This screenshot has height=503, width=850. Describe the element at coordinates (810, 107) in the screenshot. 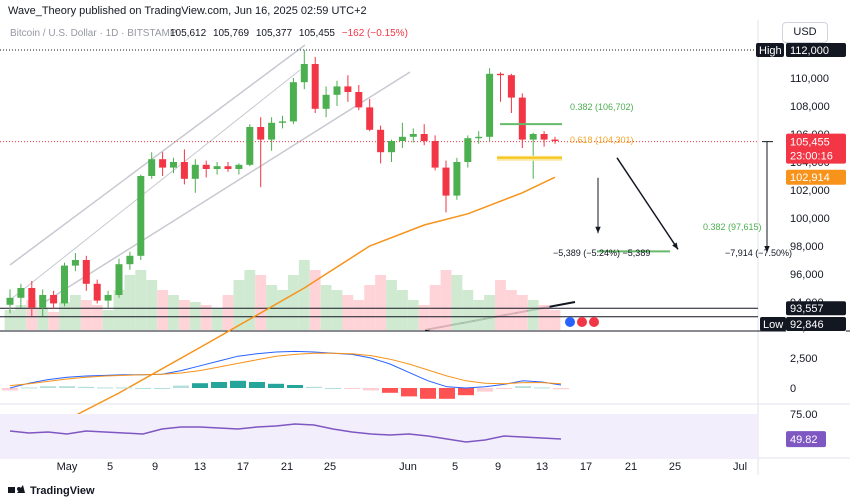

I see `price-tick-label: 108,000` at that location.